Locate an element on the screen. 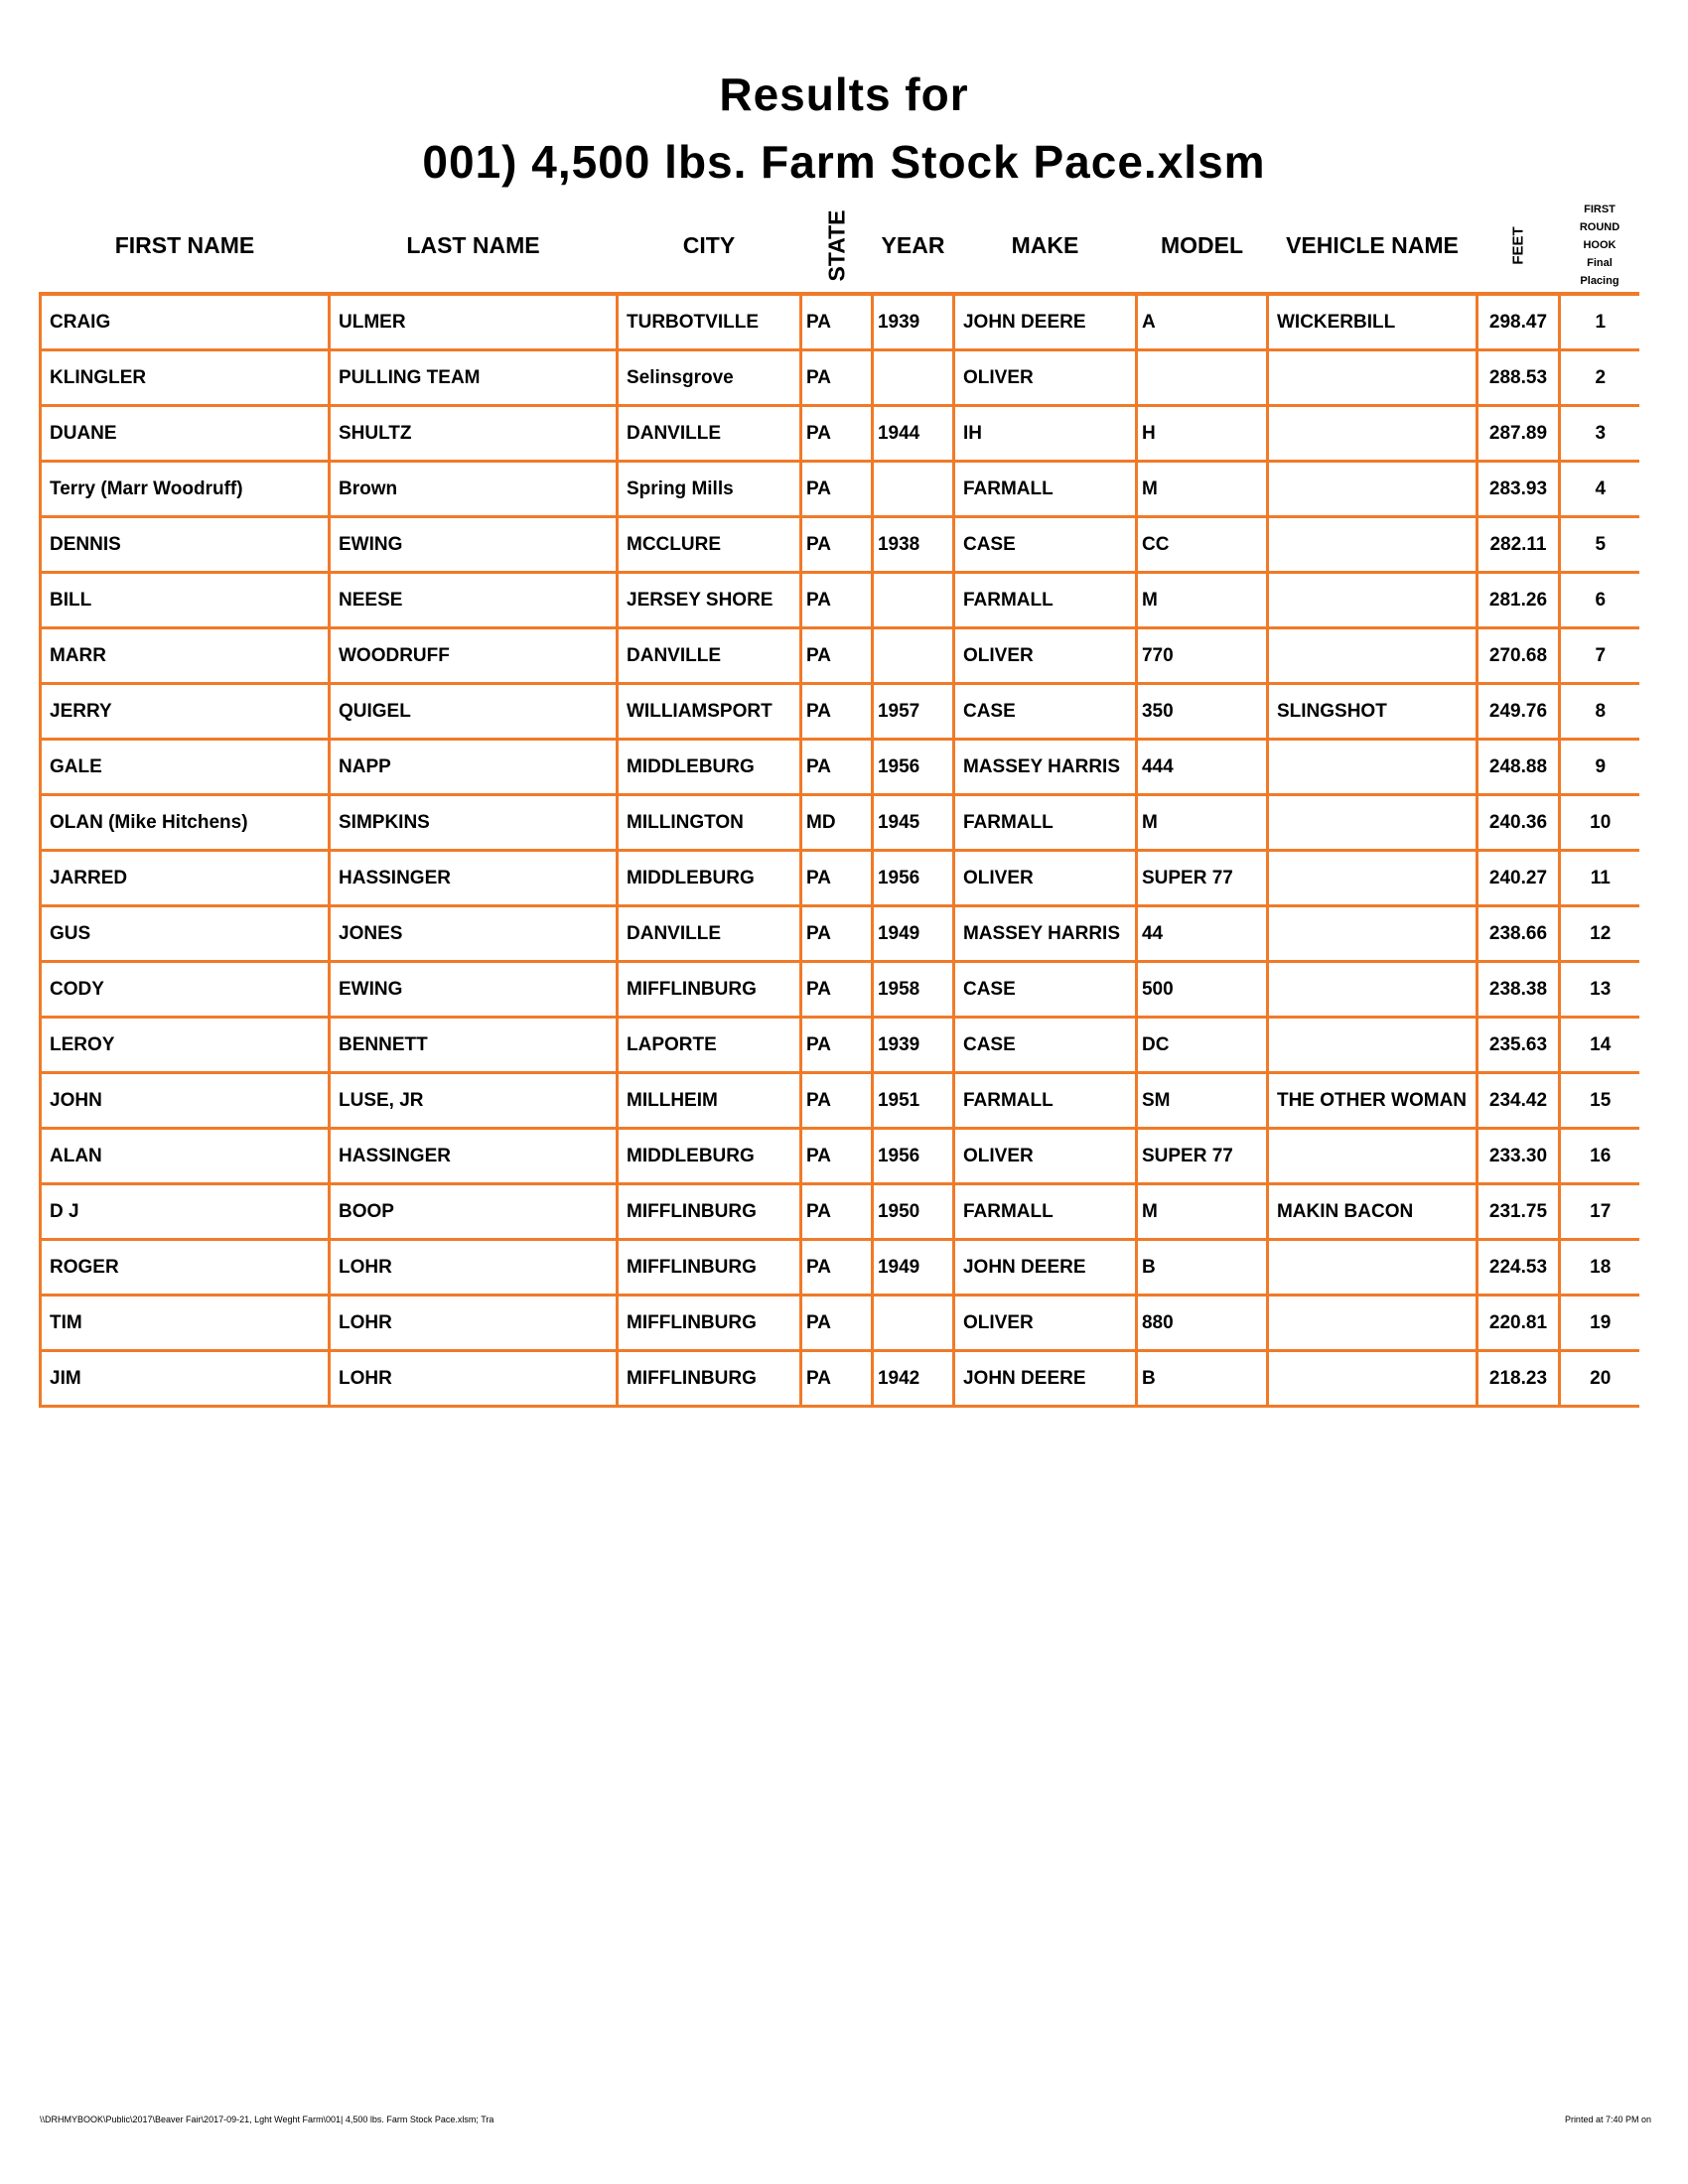  cell-feet: 287.89 is located at coordinates (1517, 434).